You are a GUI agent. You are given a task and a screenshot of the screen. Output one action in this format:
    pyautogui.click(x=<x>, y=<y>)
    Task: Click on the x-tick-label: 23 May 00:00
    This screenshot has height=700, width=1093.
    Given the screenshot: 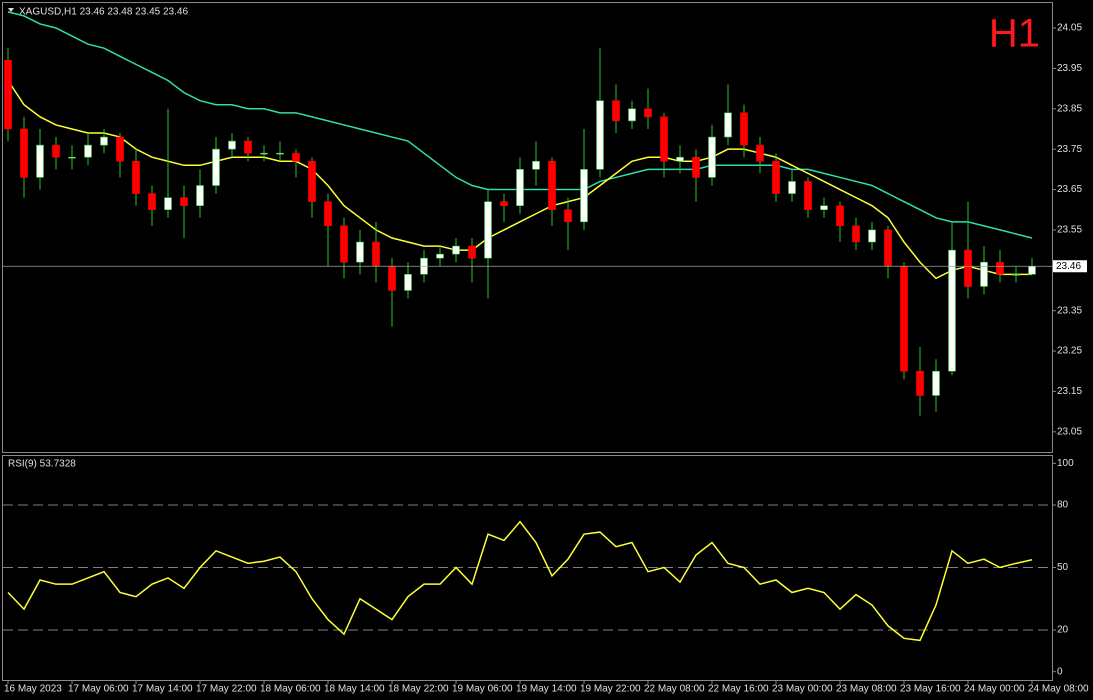 What is the action you would take?
    pyautogui.click(x=802, y=689)
    